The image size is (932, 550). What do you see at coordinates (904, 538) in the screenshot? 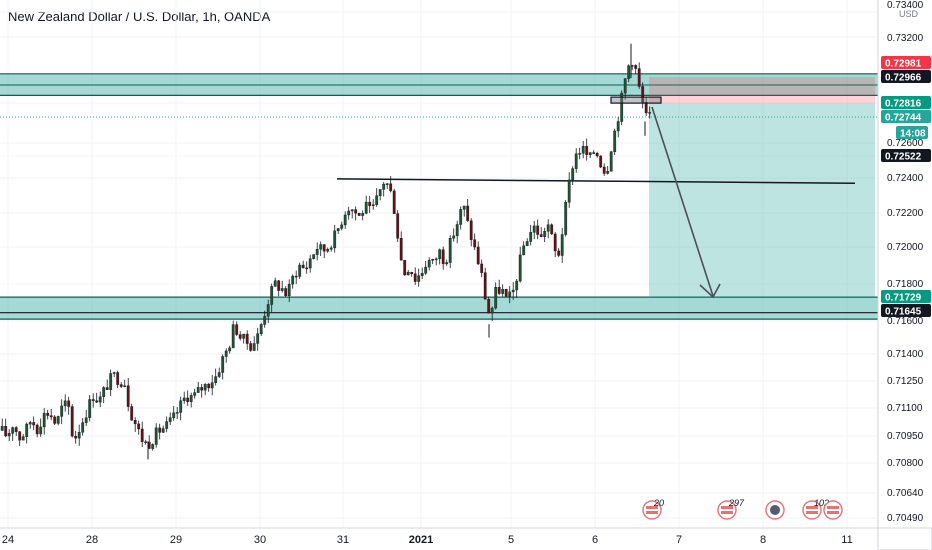
I see `axis-corner` at bounding box center [904, 538].